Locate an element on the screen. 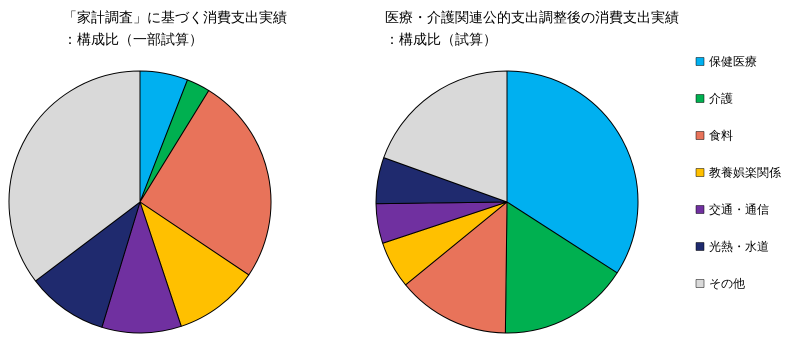  legend-label: 教養娯楽関係 is located at coordinates (745, 173).